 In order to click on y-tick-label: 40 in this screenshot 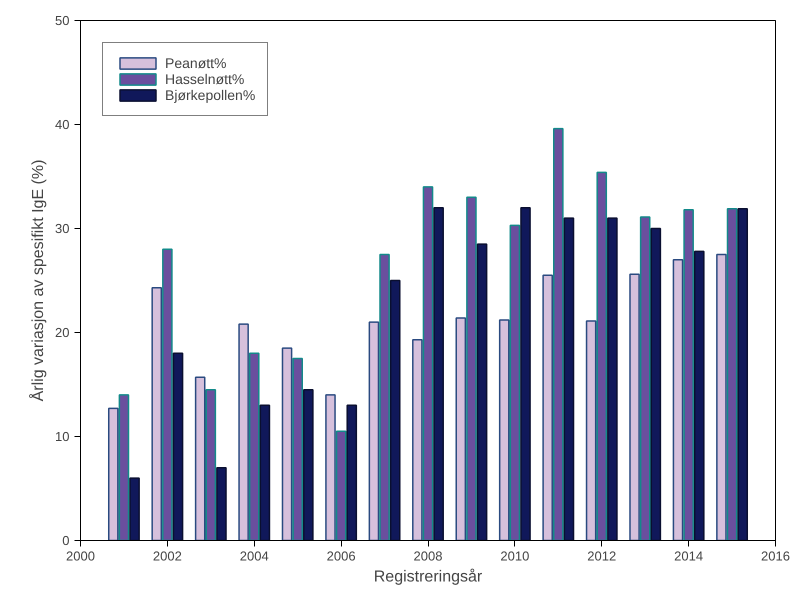, I will do `click(62, 124)`.